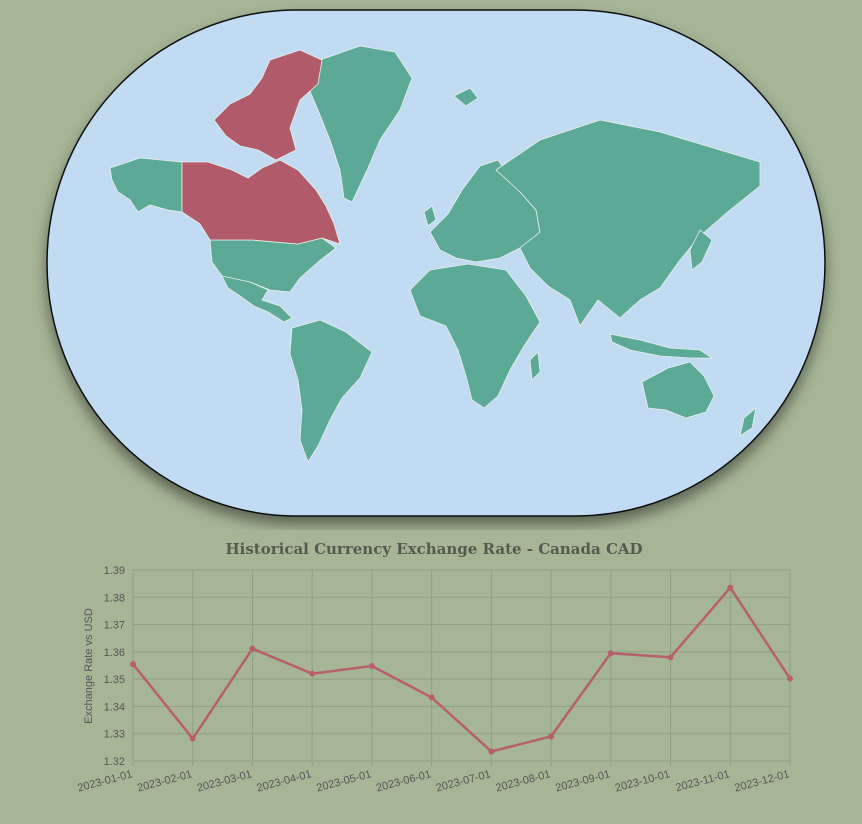 The image size is (862, 824). Describe the element at coordinates (463, 781) in the screenshot. I see `x-tick-label: 2023-07-01` at that location.